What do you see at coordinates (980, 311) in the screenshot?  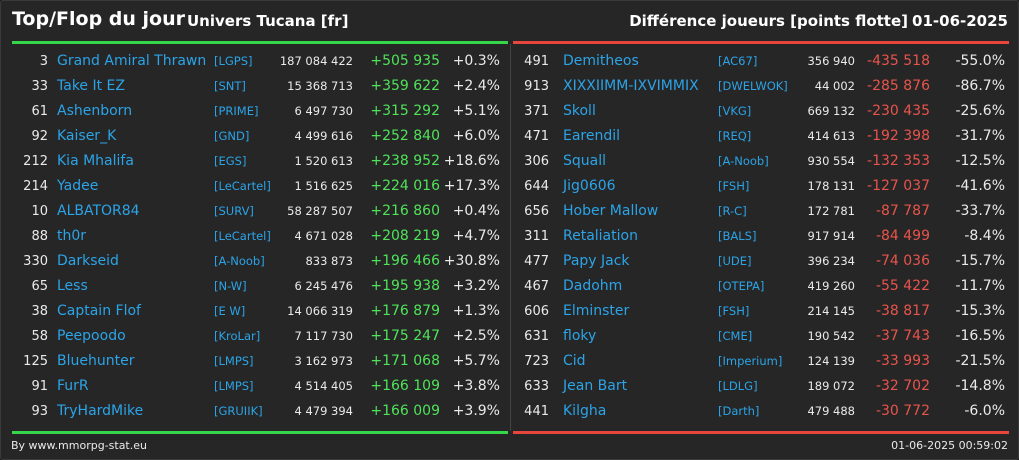 I see `percent-change: -15.3%` at bounding box center [980, 311].